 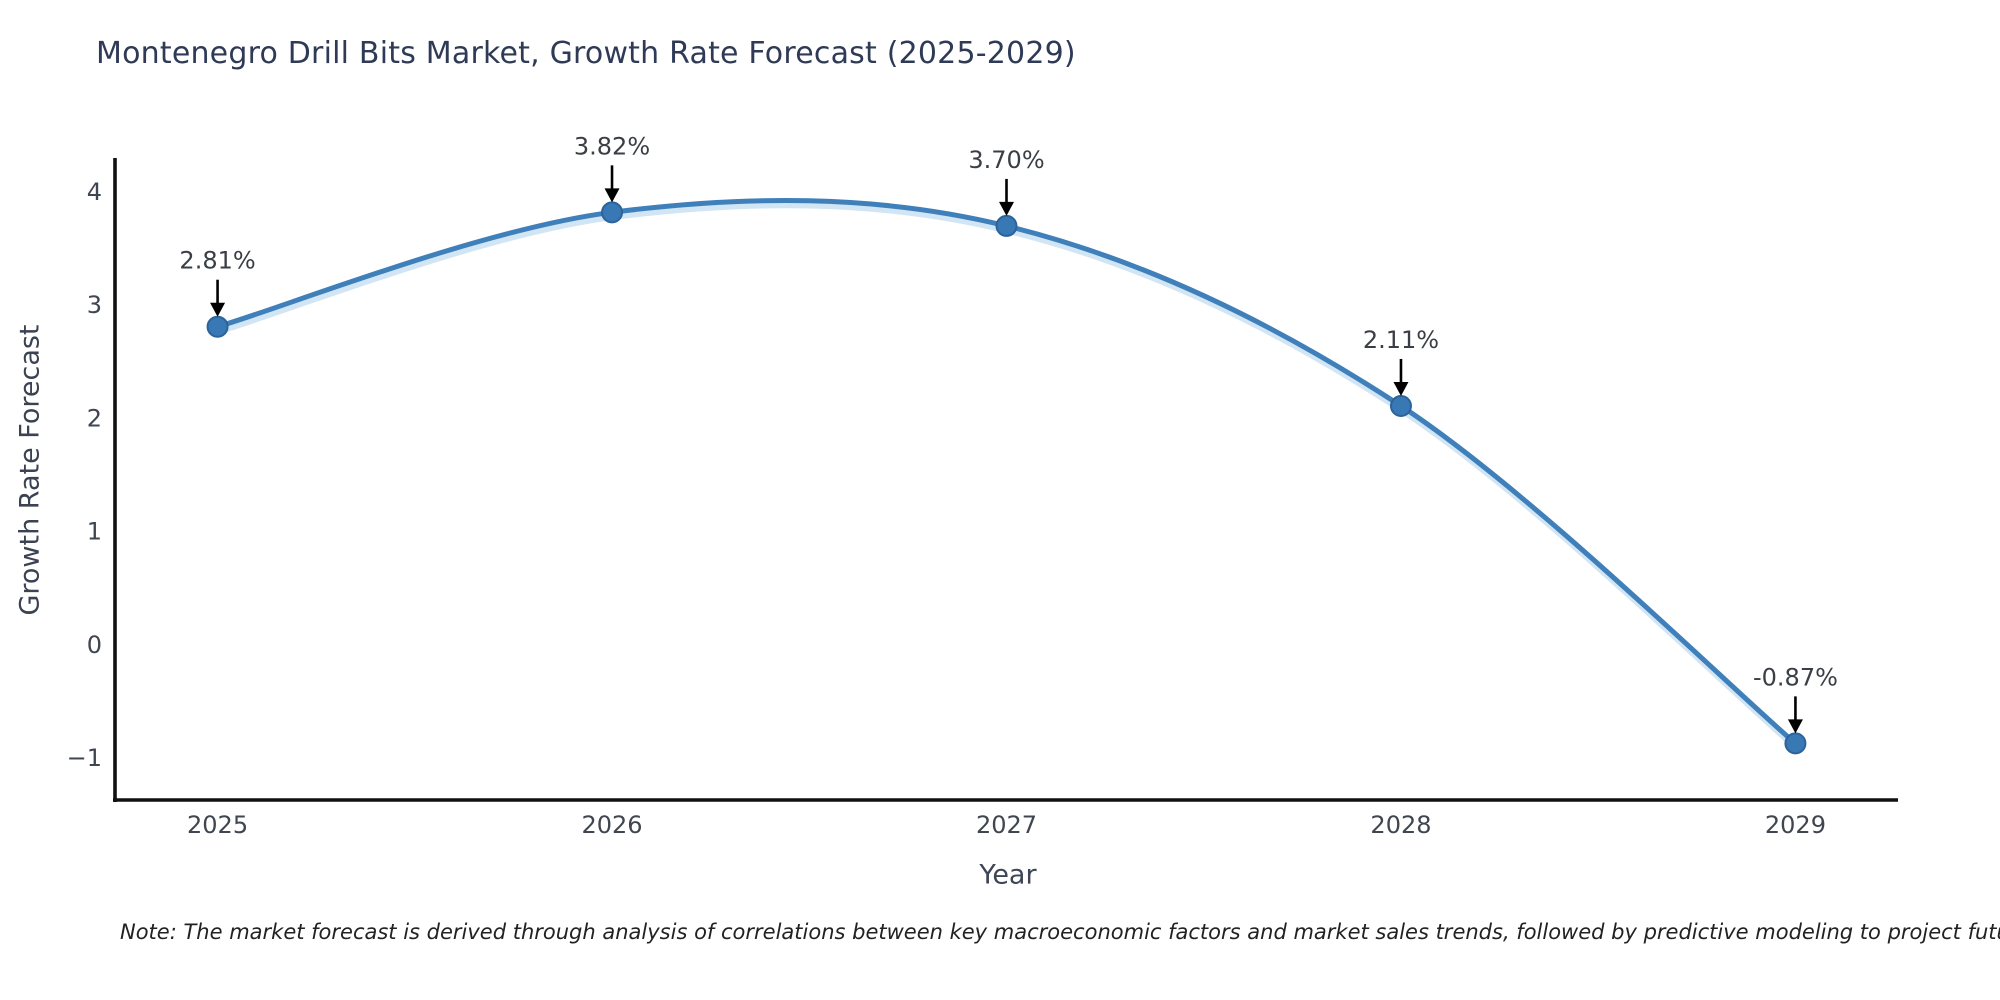 What do you see at coordinates (1795, 825) in the screenshot?
I see `x-tick-label: 2029` at bounding box center [1795, 825].